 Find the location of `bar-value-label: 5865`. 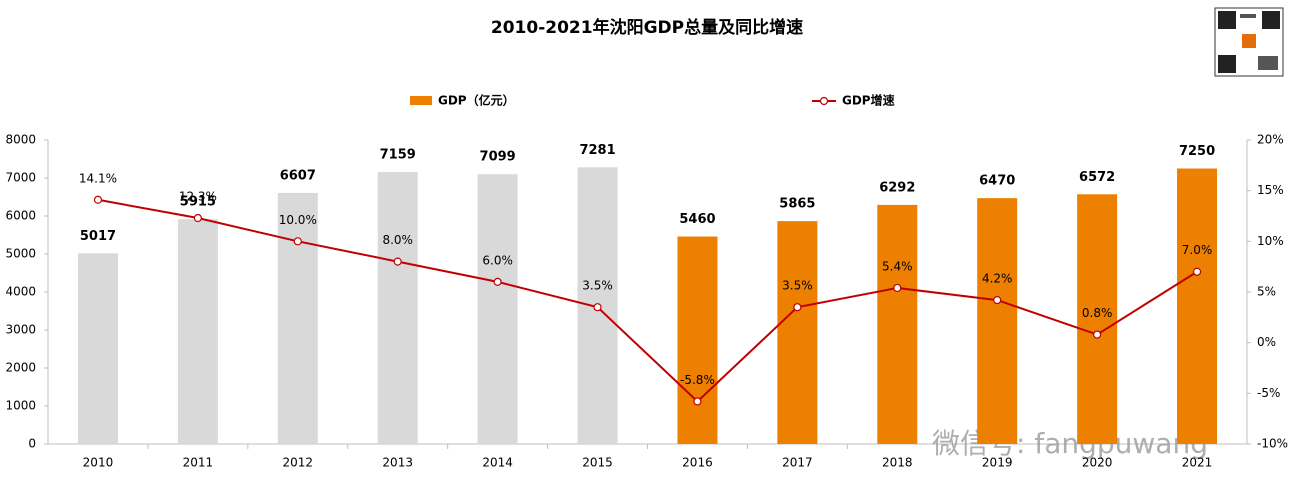

bar-value-label: 5865 is located at coordinates (797, 204).